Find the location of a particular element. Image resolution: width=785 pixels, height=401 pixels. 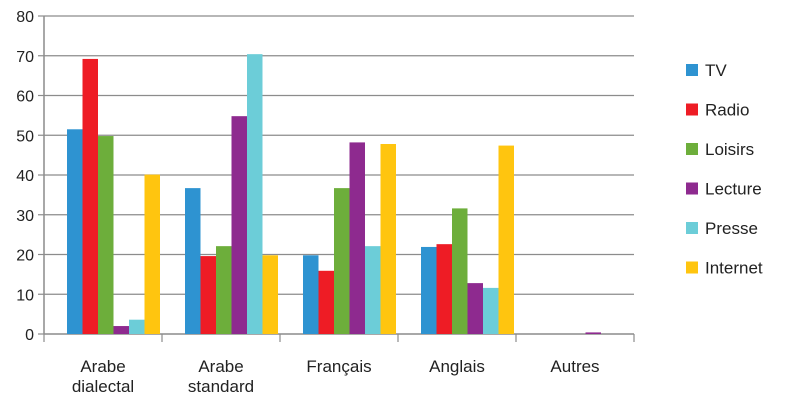

x-category-label: Autres is located at coordinates (574, 366).